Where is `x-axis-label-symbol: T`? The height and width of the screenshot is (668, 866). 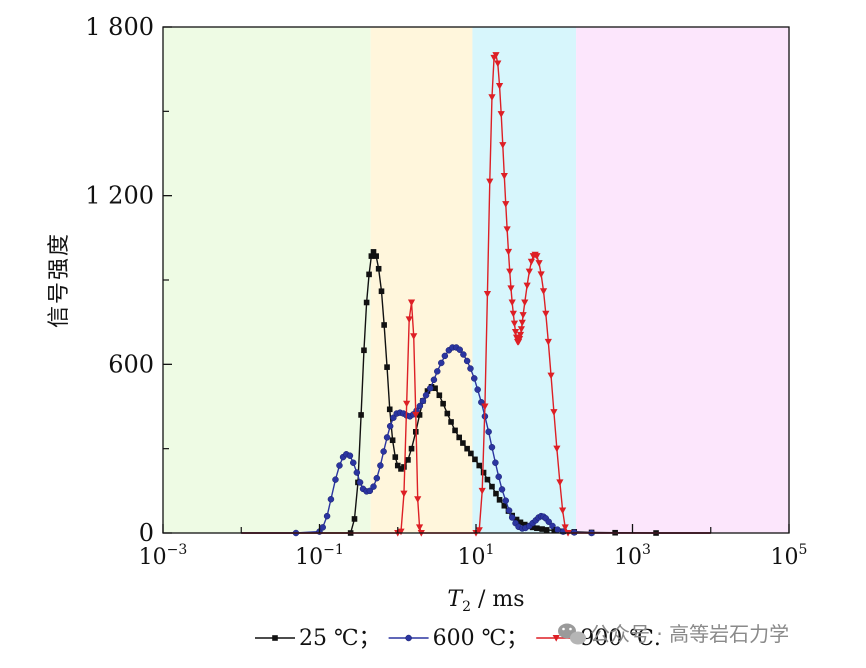
x-axis-label-symbol: T is located at coordinates (455, 599).